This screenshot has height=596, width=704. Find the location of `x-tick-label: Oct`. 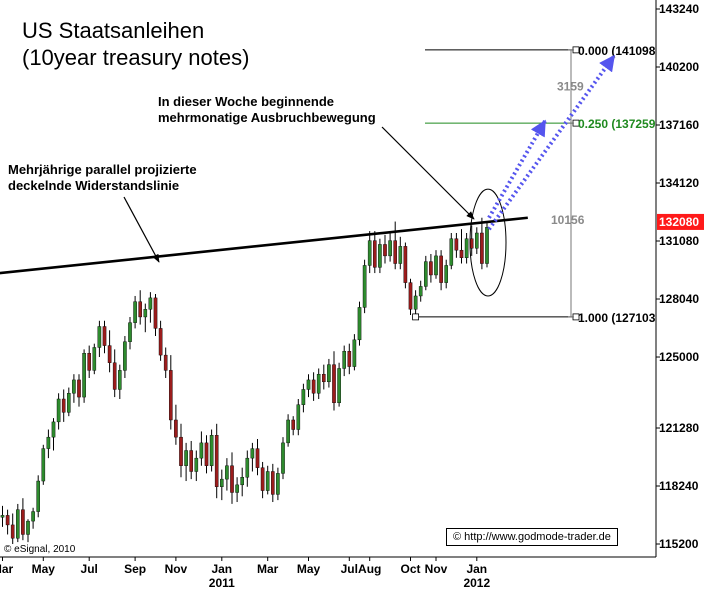

x-tick-label: Oct is located at coordinates (410, 569).